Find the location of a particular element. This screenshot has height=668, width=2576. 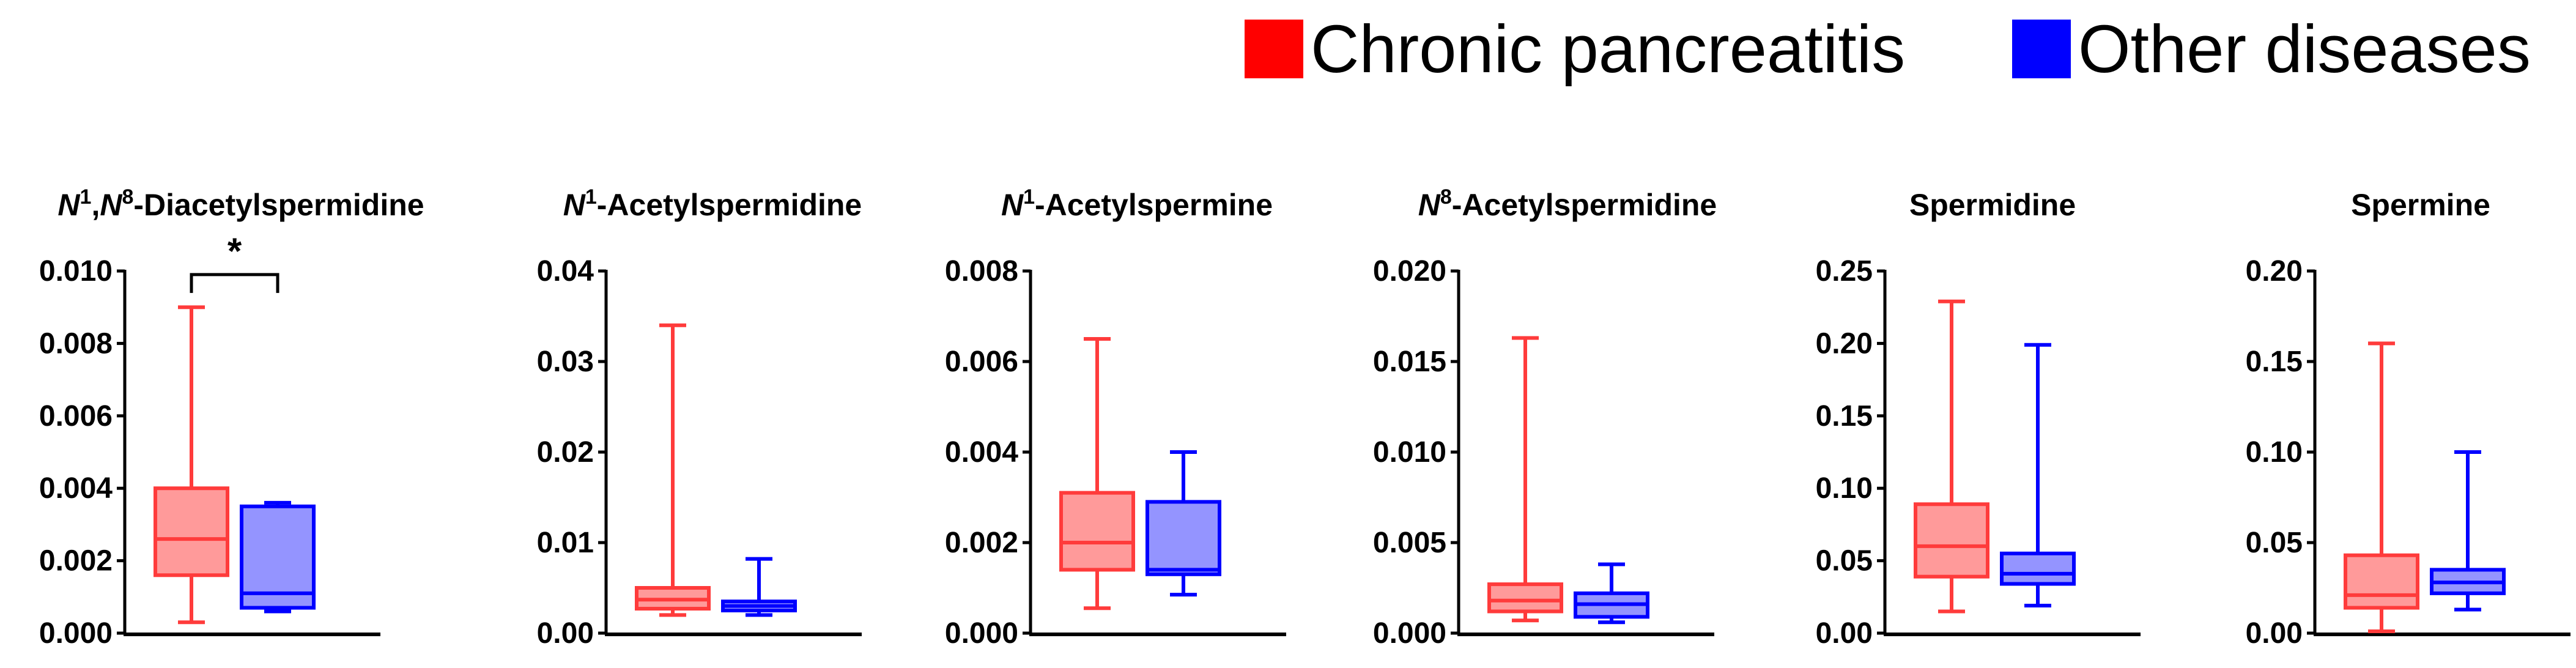

panel-5: Spermidine 0.00 0.05 0.10 0.15 0.20 0.25 is located at coordinates (1978, 419).